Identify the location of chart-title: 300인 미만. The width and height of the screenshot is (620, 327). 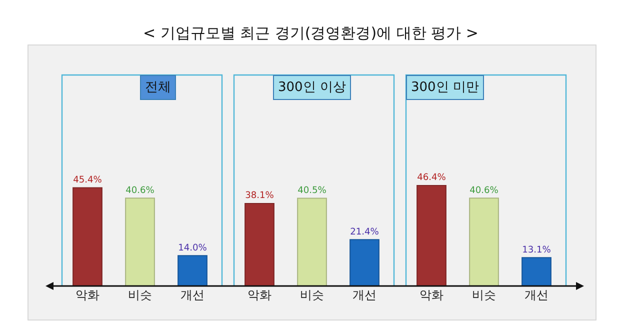
(445, 87).